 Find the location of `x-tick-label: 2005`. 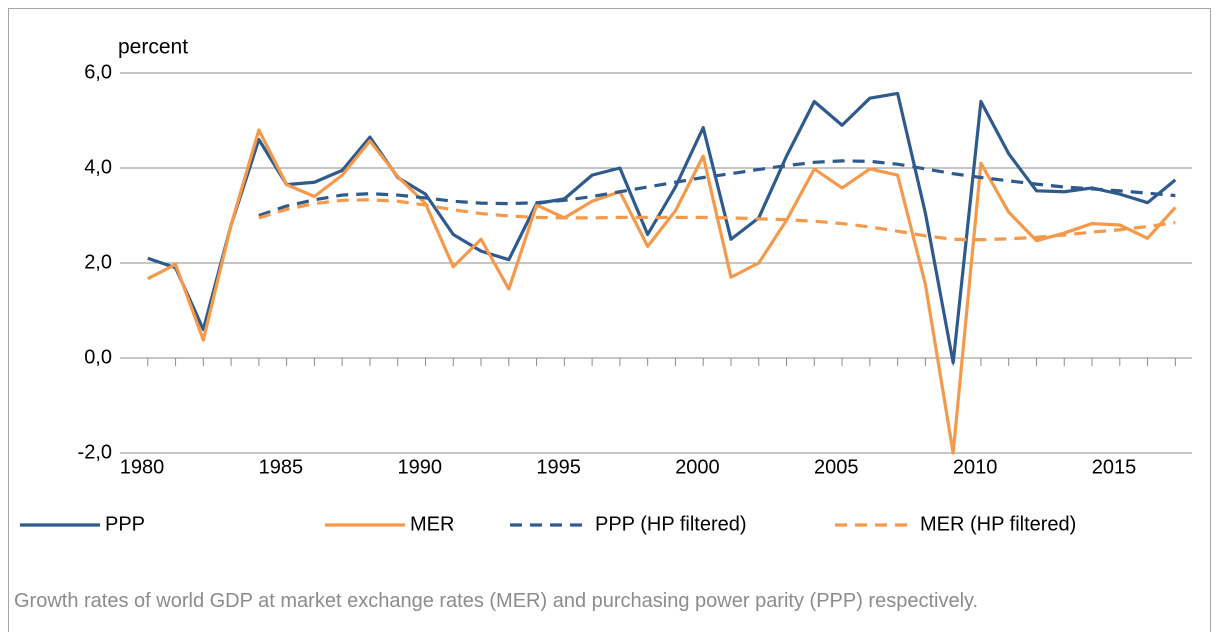

x-tick-label: 2005 is located at coordinates (836, 467).